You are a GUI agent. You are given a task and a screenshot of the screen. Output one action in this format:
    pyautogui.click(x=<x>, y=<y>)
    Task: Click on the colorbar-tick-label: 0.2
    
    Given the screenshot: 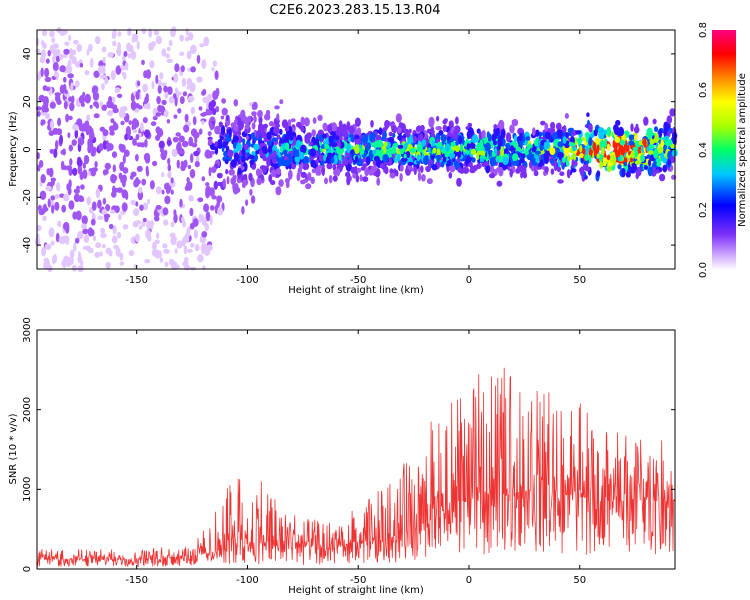 What is the action you would take?
    pyautogui.click(x=703, y=210)
    